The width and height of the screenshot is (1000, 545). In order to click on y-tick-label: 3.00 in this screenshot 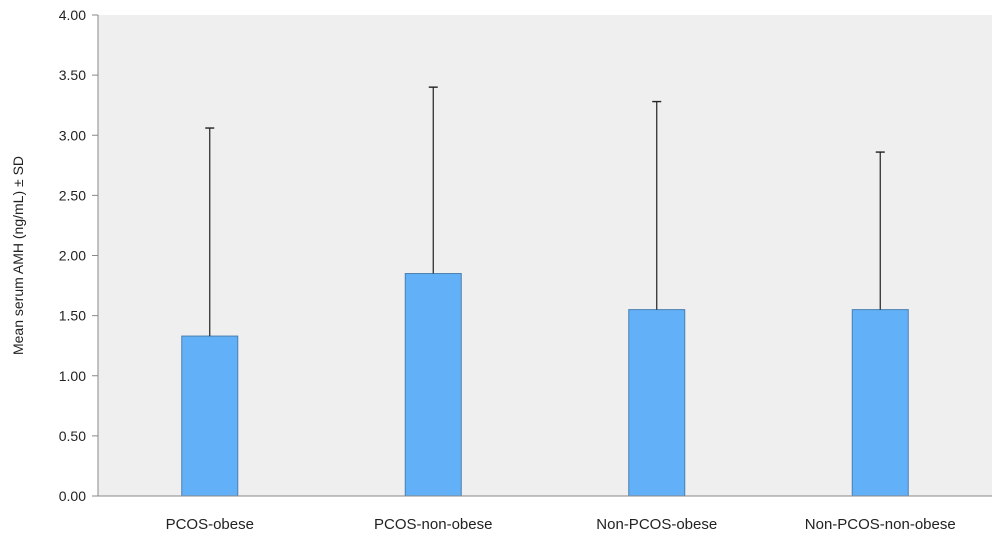, I will do `click(72, 135)`.